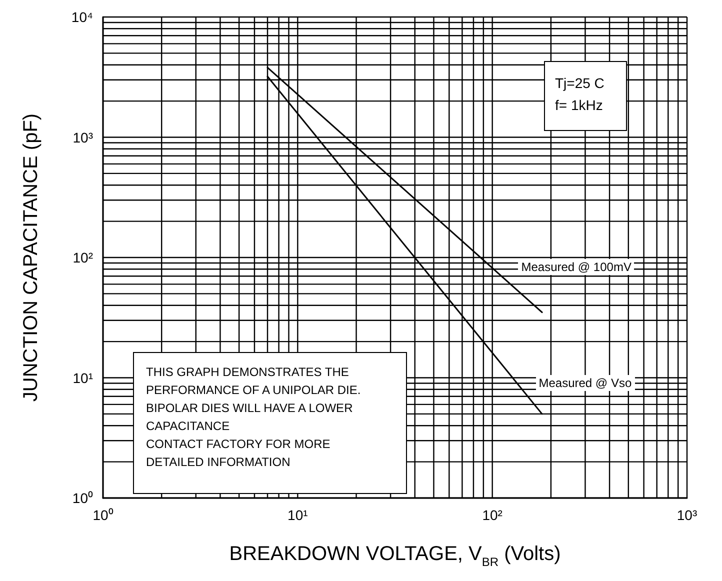  I want to click on x-tick-label: 10⁰, so click(103, 515).